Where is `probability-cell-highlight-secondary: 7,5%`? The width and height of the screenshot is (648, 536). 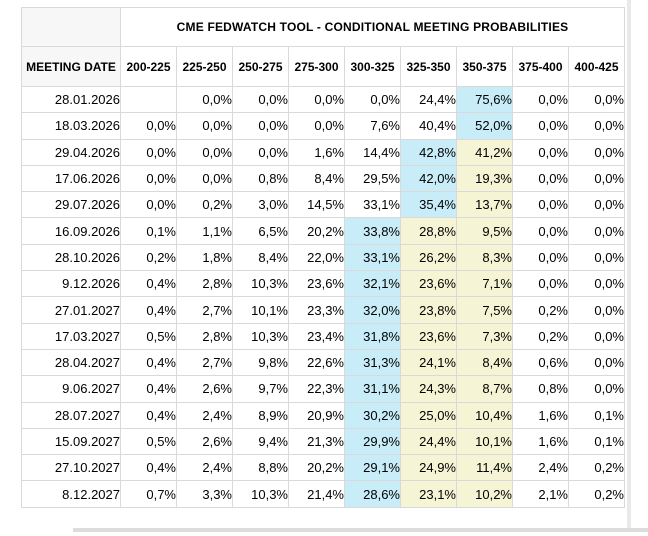
probability-cell-highlight-secondary: 7,5% is located at coordinates (484, 310).